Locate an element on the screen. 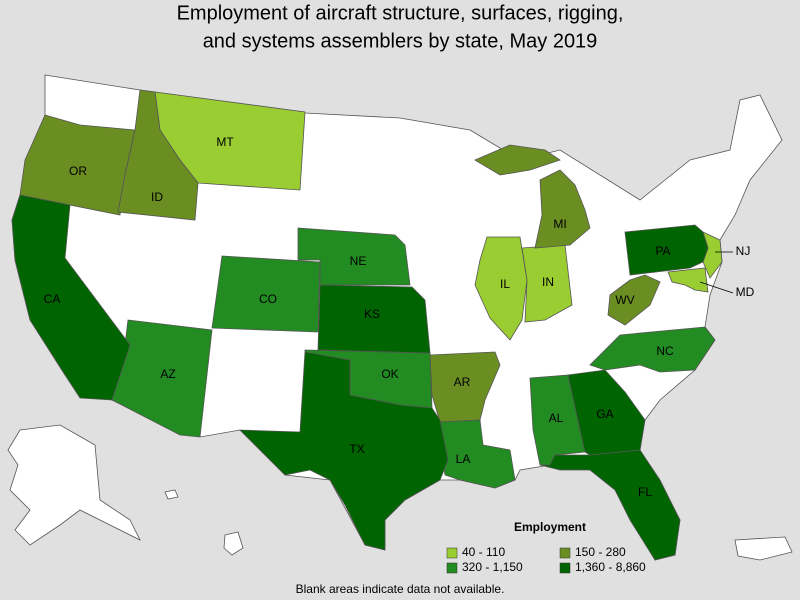 The width and height of the screenshot is (800, 600). state-label: NE is located at coordinates (358, 261).